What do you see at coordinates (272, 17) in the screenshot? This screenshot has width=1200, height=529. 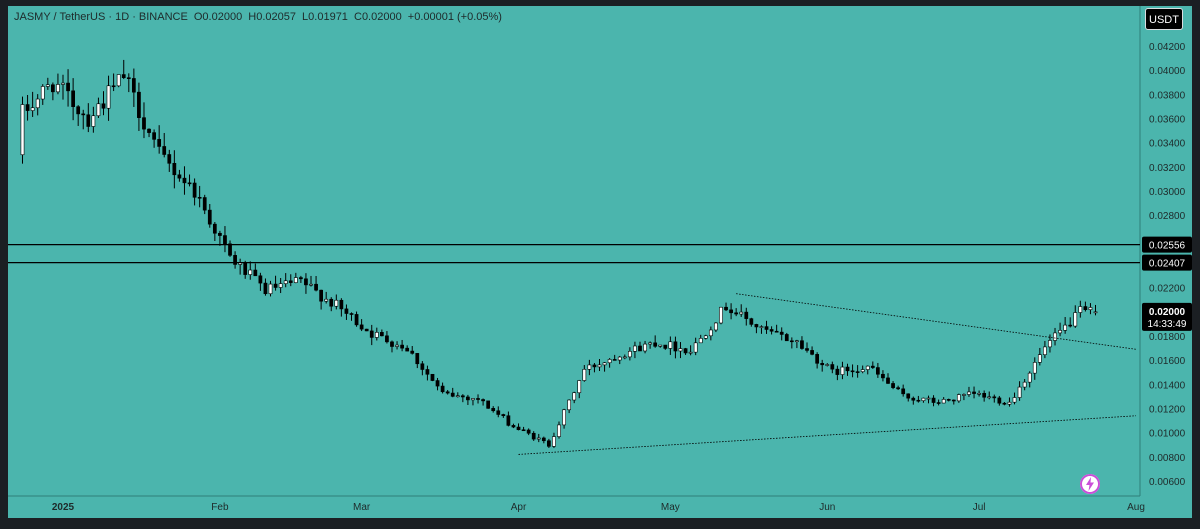 I see `high-value: H0.02057` at bounding box center [272, 17].